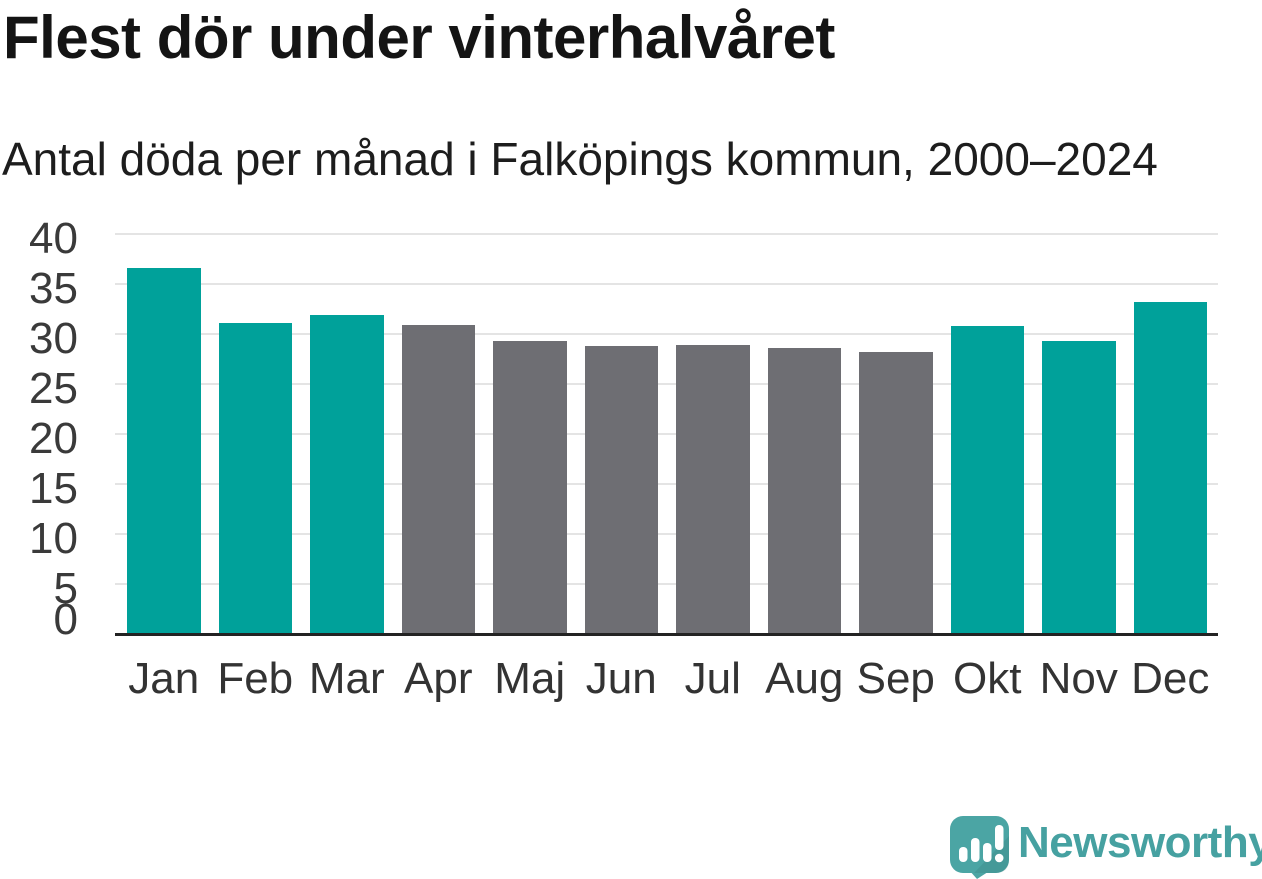  I want to click on x-tick-label-dec: Dec, so click(1170, 678).